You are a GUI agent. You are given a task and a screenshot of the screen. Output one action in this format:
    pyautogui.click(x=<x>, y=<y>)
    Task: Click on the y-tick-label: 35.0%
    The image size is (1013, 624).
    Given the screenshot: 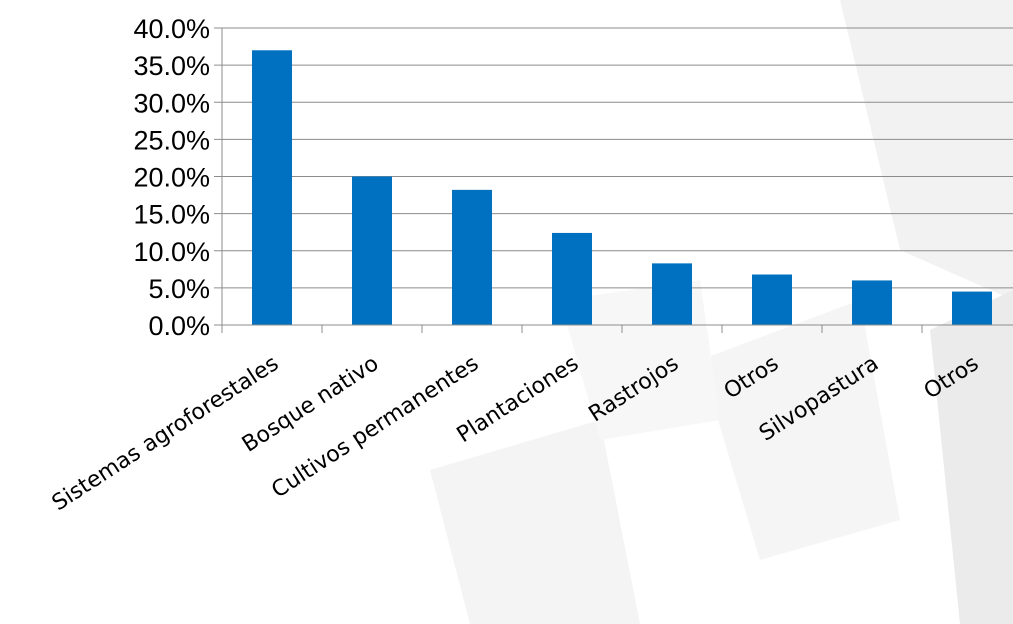 What is the action you would take?
    pyautogui.click(x=171, y=66)
    